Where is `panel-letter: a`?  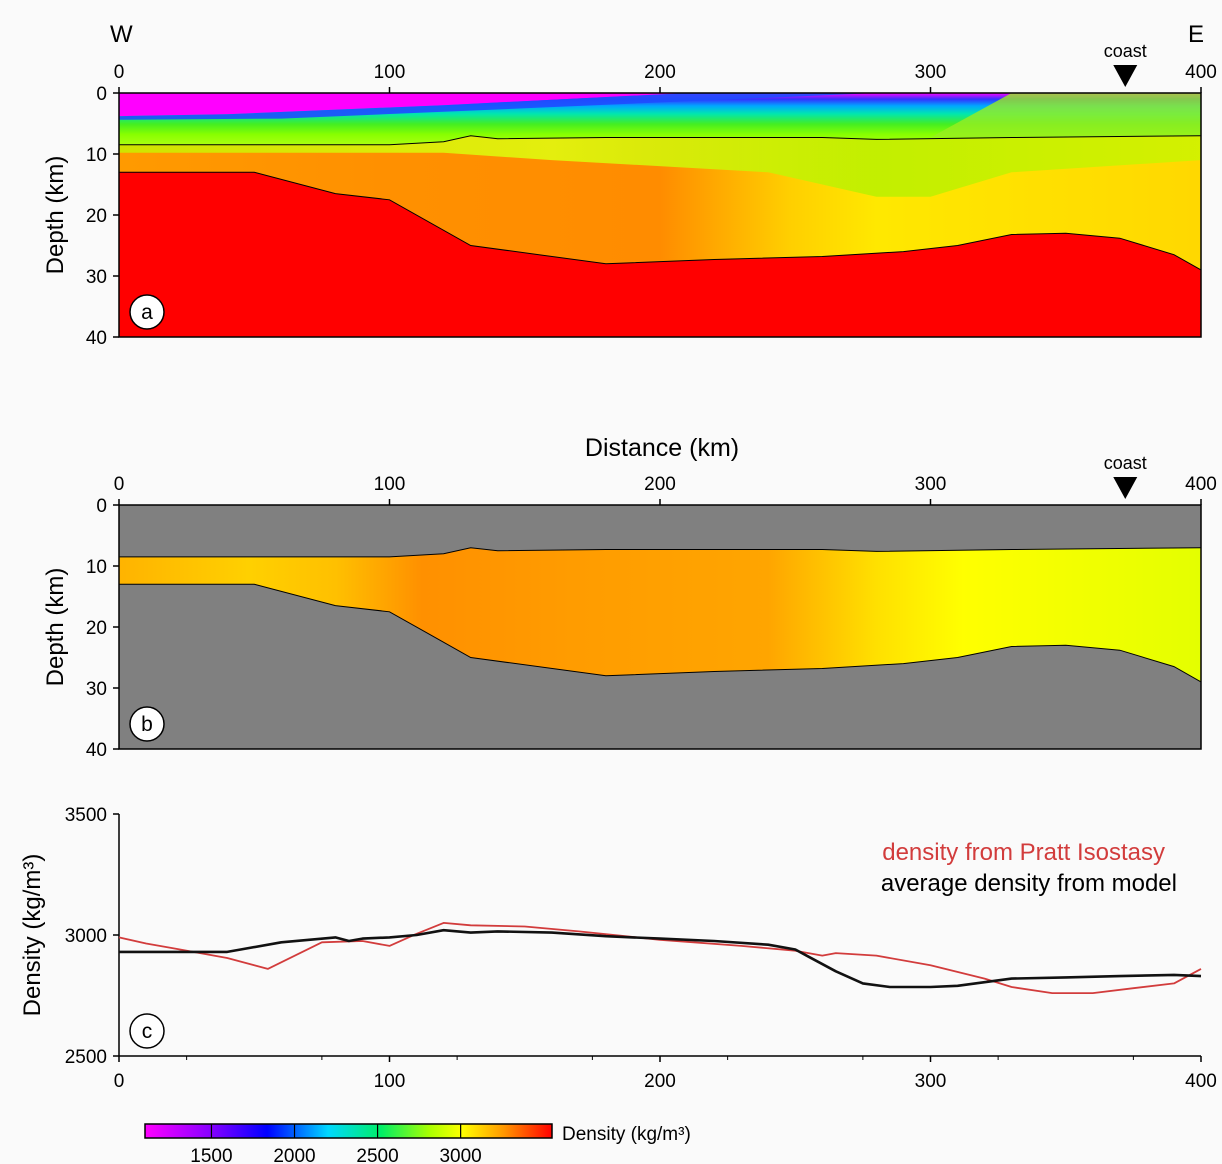
panel-letter: a is located at coordinates (147, 312).